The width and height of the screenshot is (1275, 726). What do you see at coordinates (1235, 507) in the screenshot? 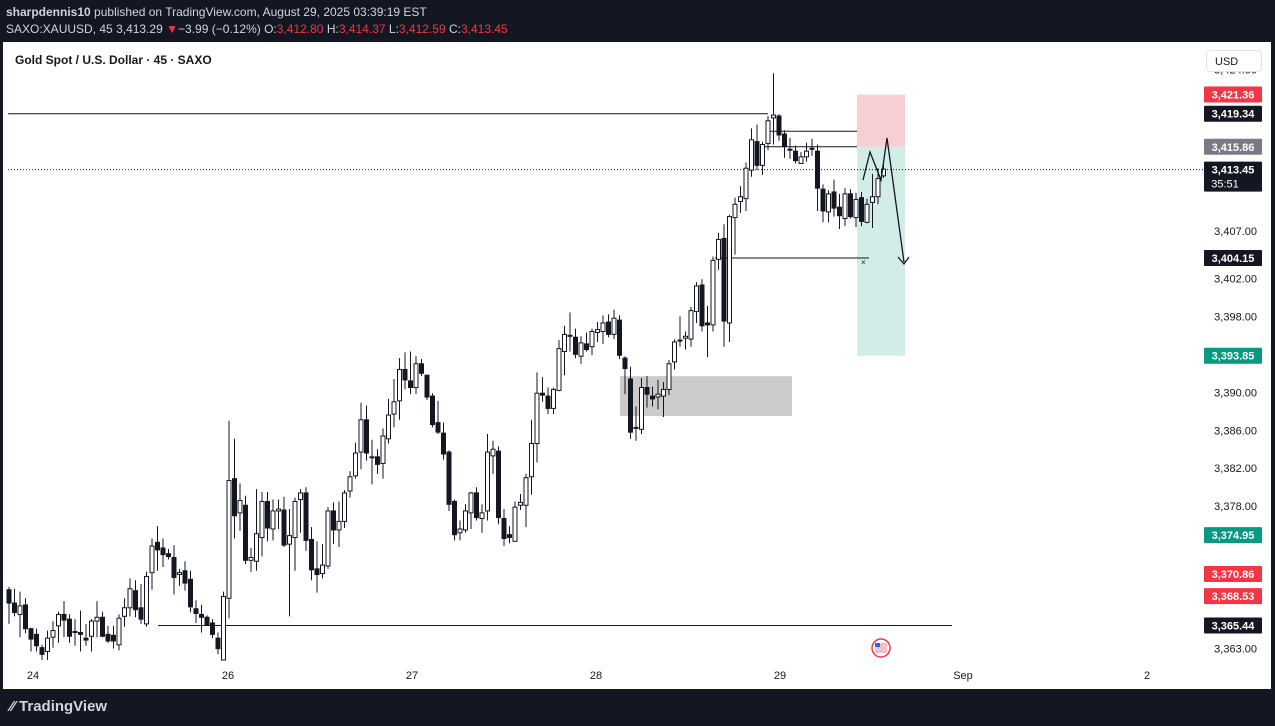
I see `price-tick-label: 3,378.00` at bounding box center [1235, 507].